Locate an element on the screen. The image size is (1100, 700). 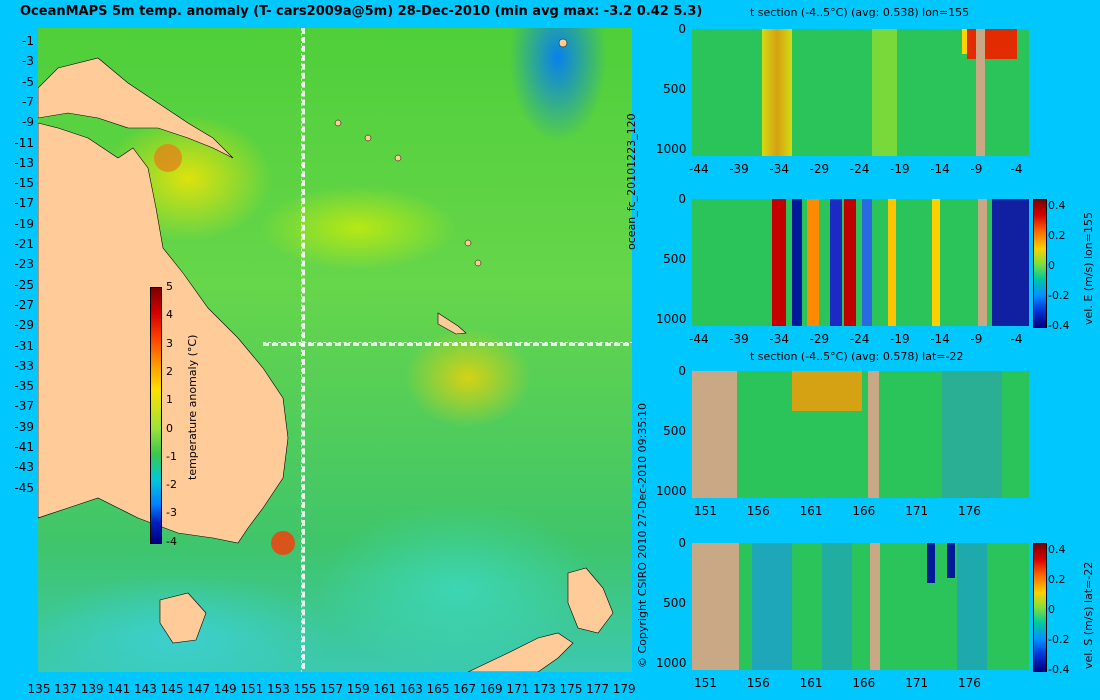
lon-tick: 177 is located at coordinates (598, 689).